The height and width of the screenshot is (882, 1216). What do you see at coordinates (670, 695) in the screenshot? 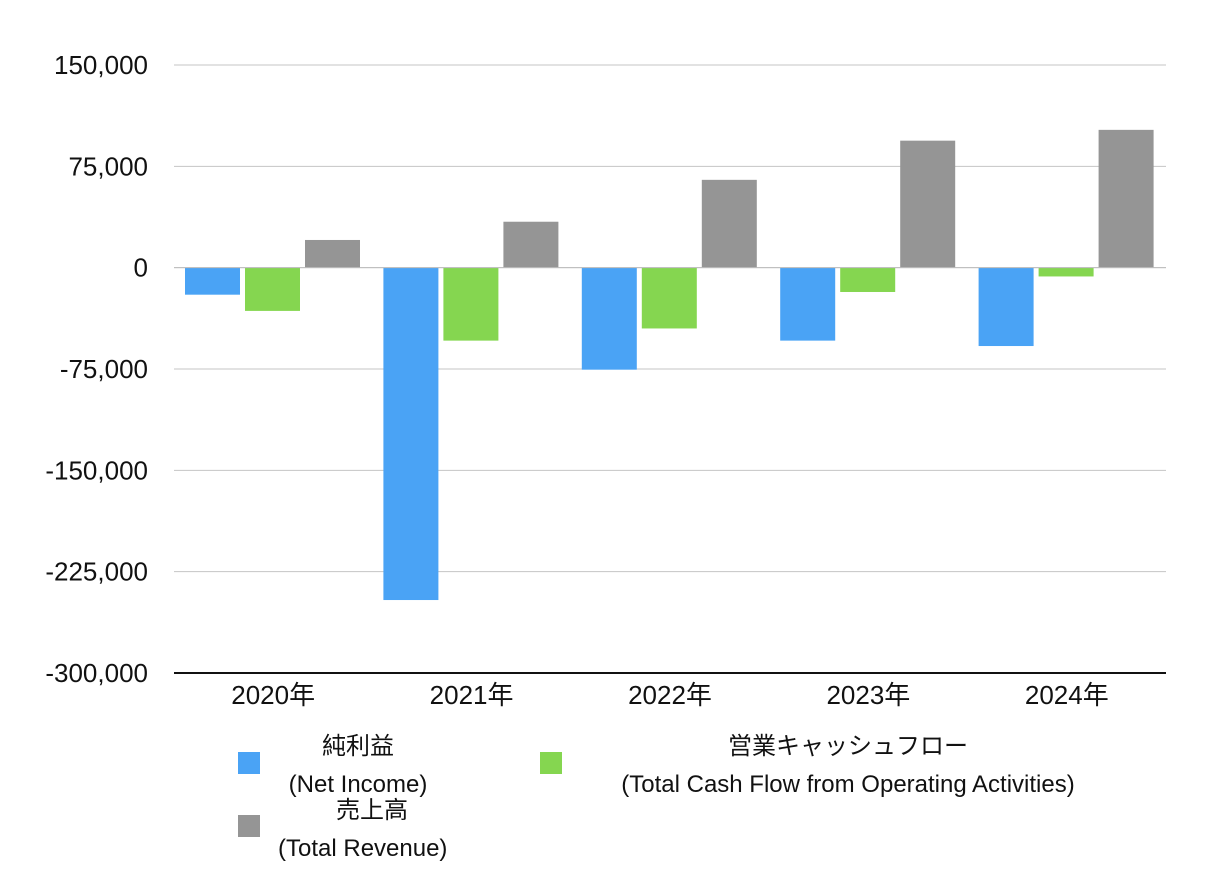
I see `x-tick-label: 2022年` at bounding box center [670, 695].